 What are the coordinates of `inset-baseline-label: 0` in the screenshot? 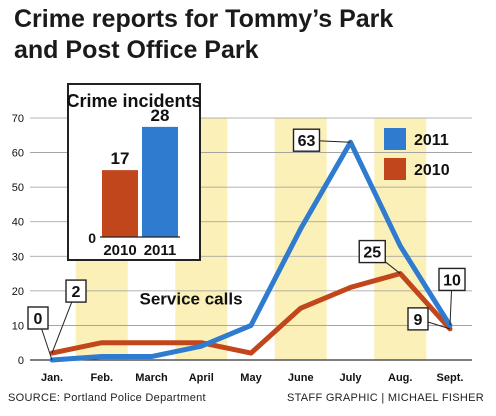 It's located at (92, 238).